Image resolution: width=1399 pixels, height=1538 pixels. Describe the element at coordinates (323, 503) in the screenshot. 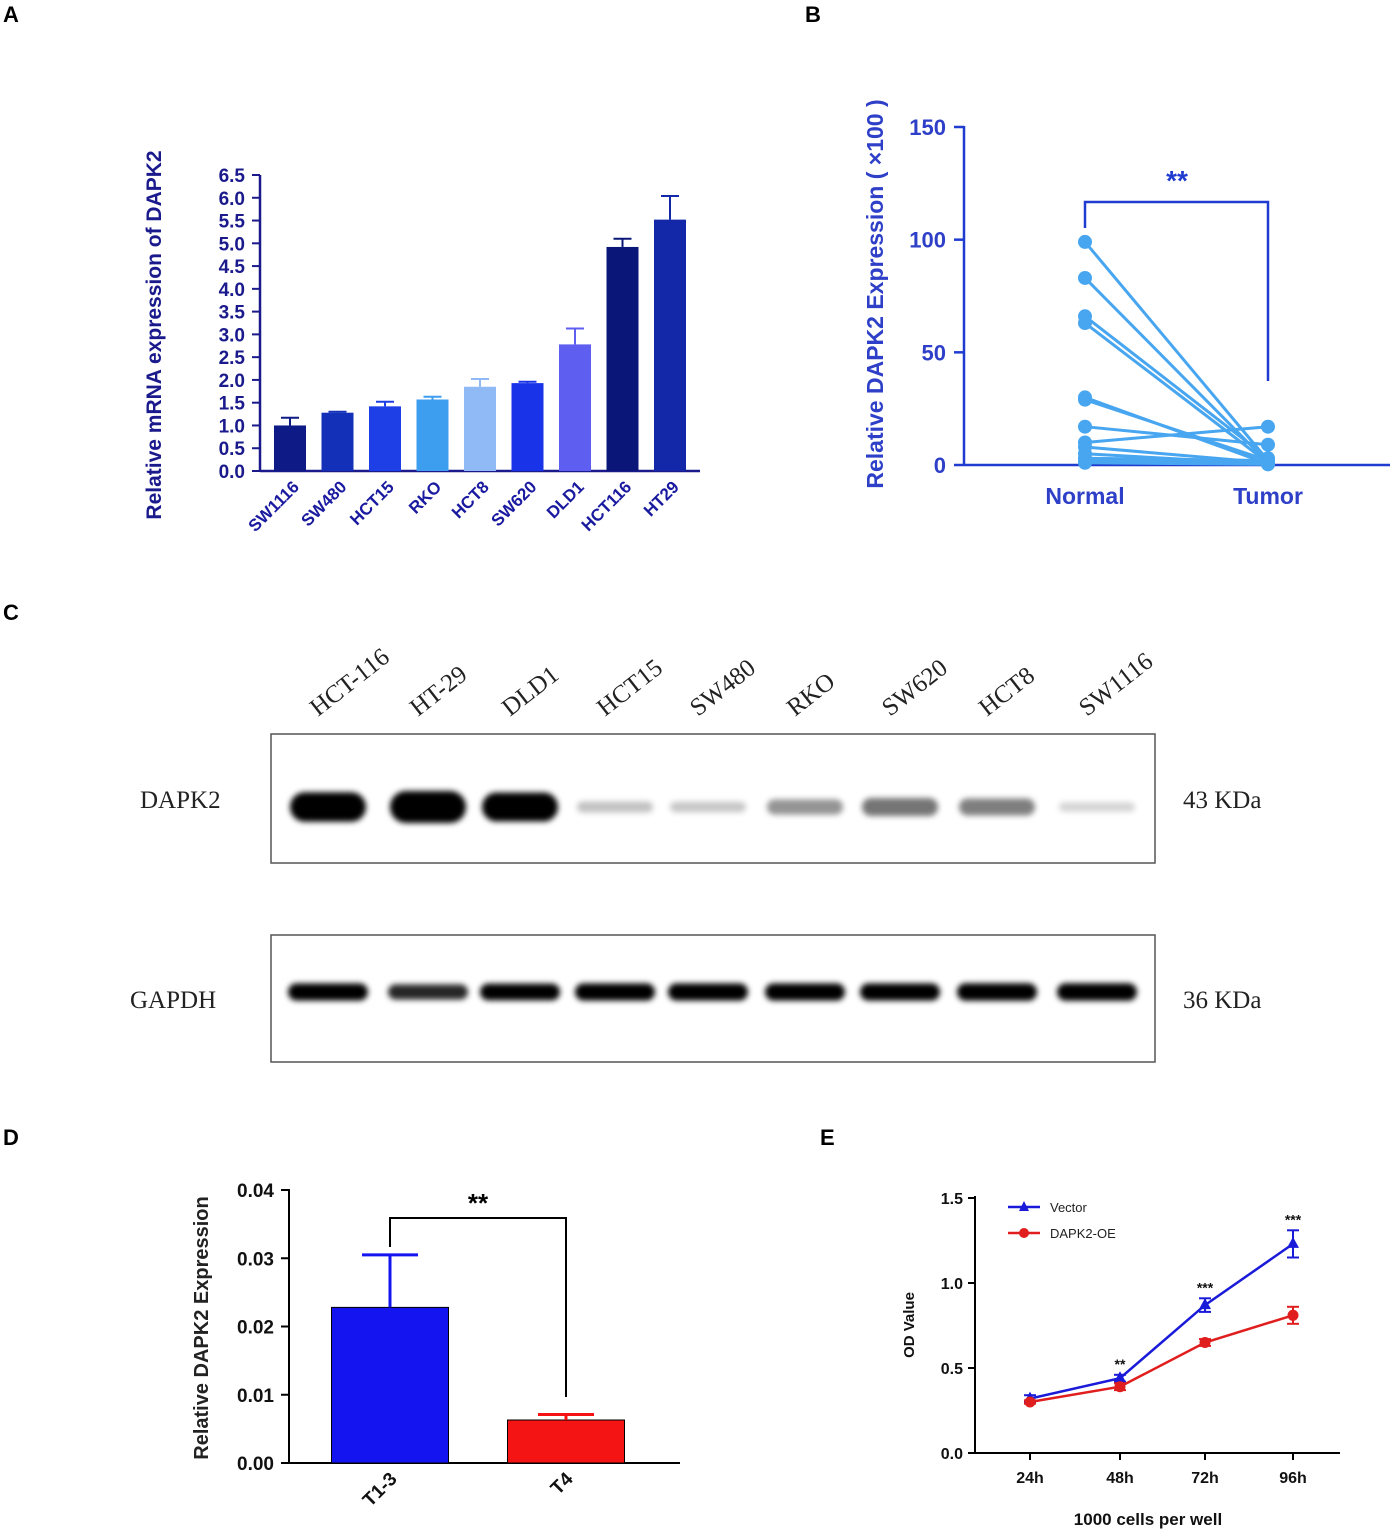

I see `panel-a-category-label: SW480` at that location.